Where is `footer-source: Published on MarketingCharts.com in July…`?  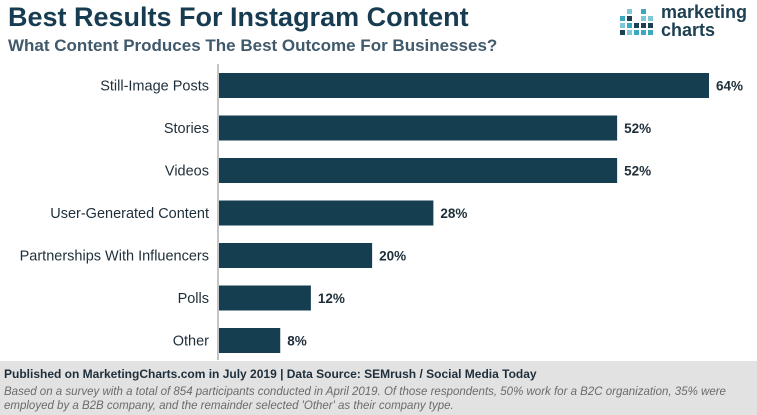 footer-source: Published on MarketingCharts.com in July… is located at coordinates (270, 374).